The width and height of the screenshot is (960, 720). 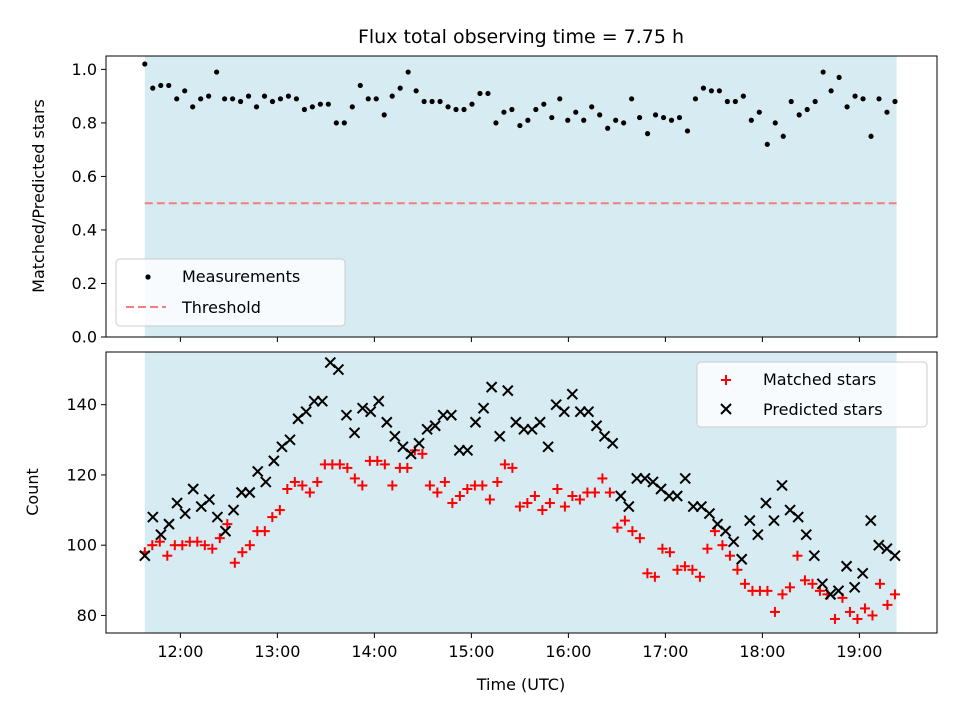 What do you see at coordinates (81, 545) in the screenshot?
I see `bottom-y-tick-label: 100` at bounding box center [81, 545].